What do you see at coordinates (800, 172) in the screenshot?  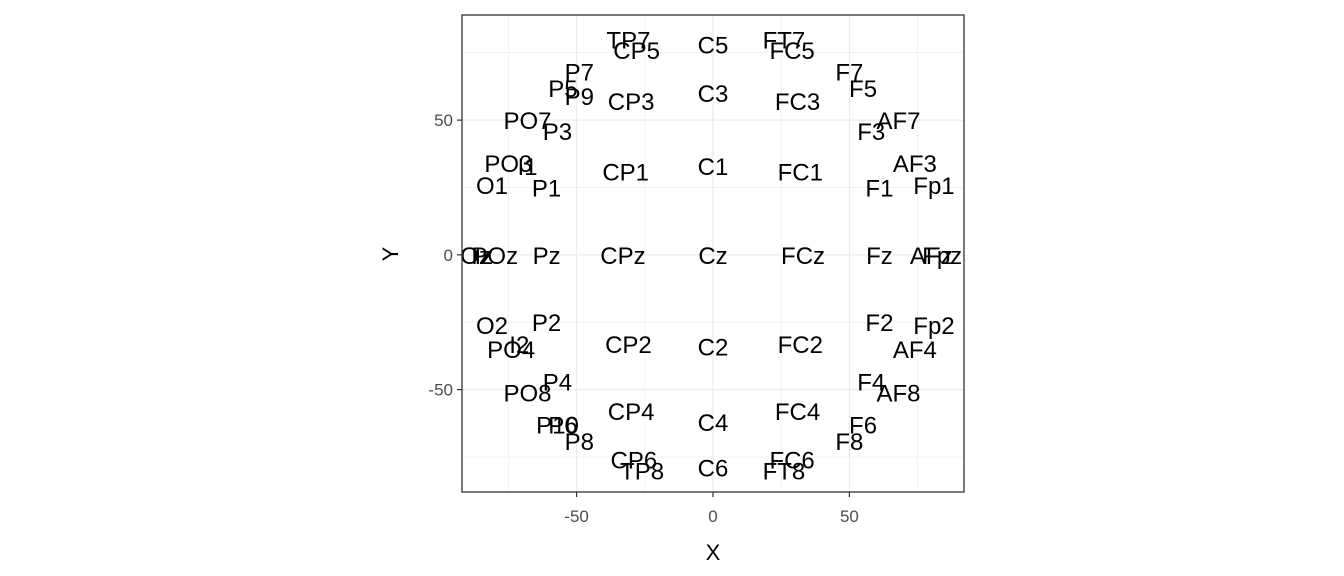 I see `electrode-label-fc1: FC1` at bounding box center [800, 172].